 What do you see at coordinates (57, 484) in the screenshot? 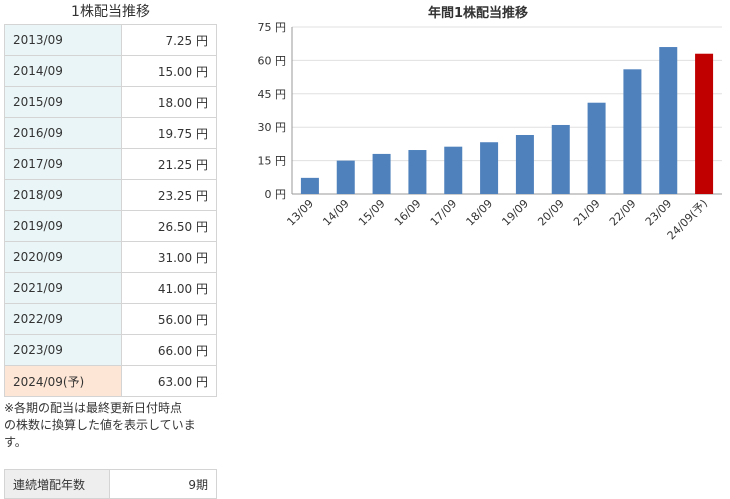
I see `streak-label: 連続増配年数` at bounding box center [57, 484].